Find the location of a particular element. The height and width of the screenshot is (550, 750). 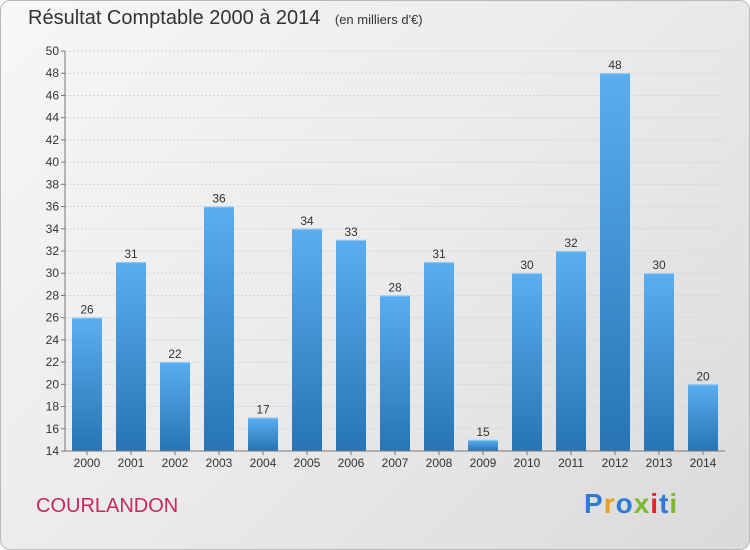

bar-2001 is located at coordinates (131, 356).